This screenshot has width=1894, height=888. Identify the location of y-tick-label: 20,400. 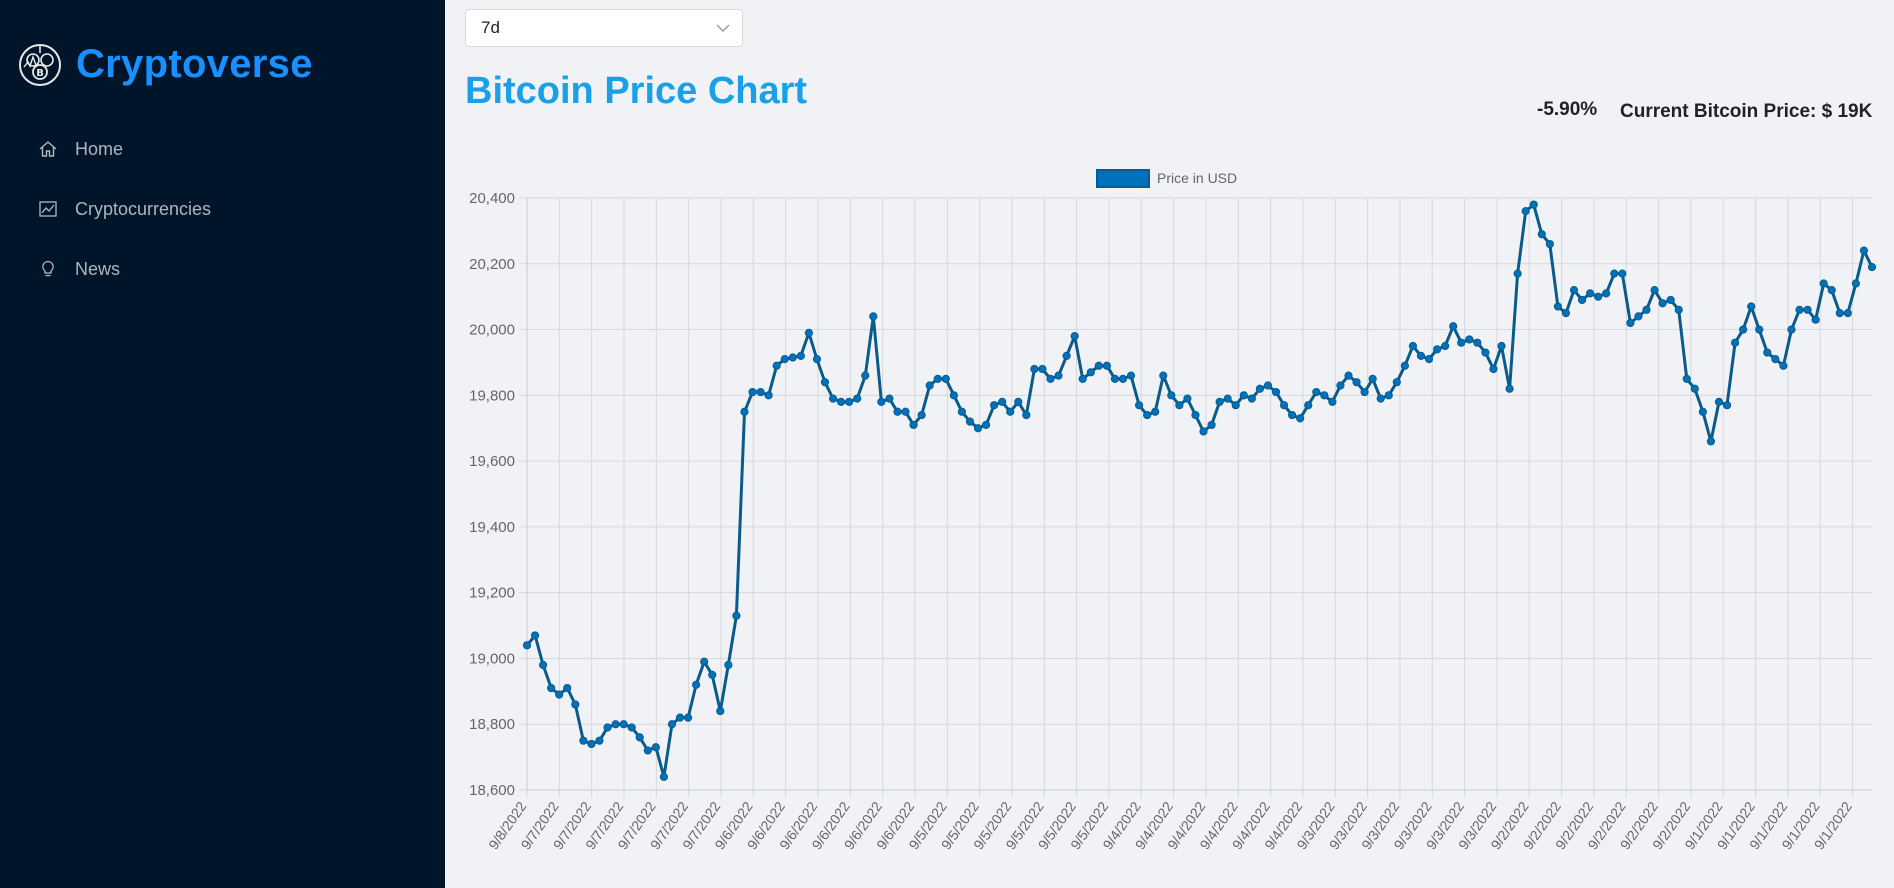
(492, 198).